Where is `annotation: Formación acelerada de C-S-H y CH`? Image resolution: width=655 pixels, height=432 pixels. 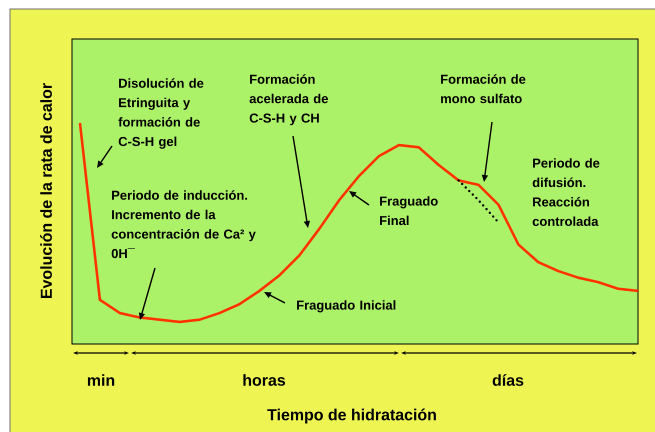 annotation: Formación acelerada de C-S-H y CH is located at coordinates (289, 100).